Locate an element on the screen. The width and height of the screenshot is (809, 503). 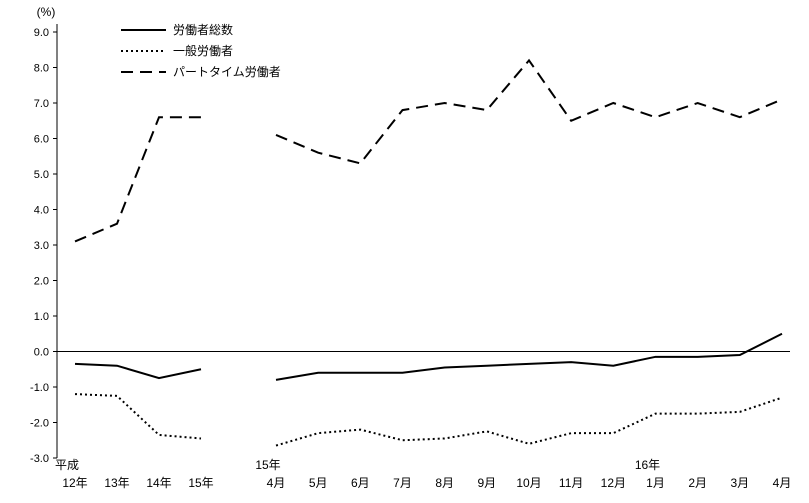
y-tick-label: 2.0 is located at coordinates (41, 282).